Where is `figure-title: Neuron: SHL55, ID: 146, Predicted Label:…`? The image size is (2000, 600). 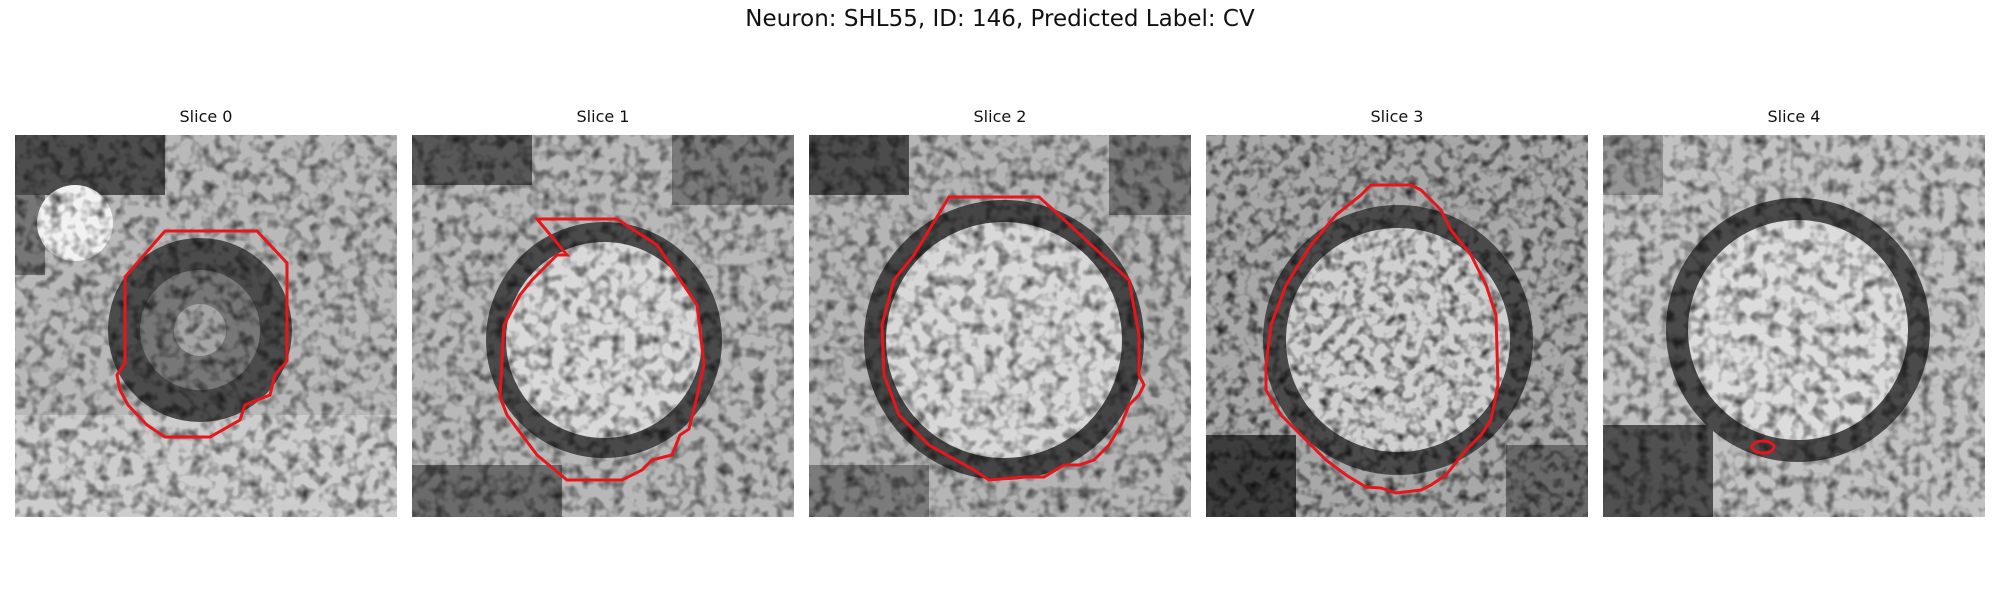
figure-title: Neuron: SHL55, ID: 146, Predicted Label:… is located at coordinates (1000, 19).